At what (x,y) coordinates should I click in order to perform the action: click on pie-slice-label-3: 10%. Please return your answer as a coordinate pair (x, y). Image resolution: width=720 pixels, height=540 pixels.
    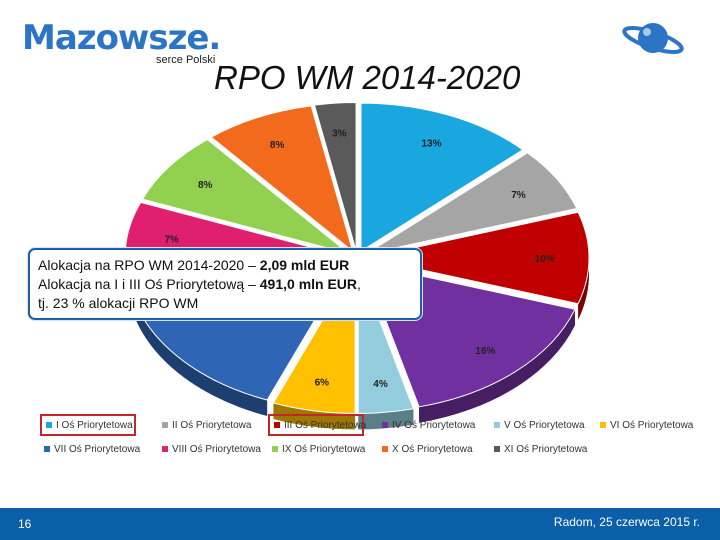
    Looking at the image, I should click on (545, 259).